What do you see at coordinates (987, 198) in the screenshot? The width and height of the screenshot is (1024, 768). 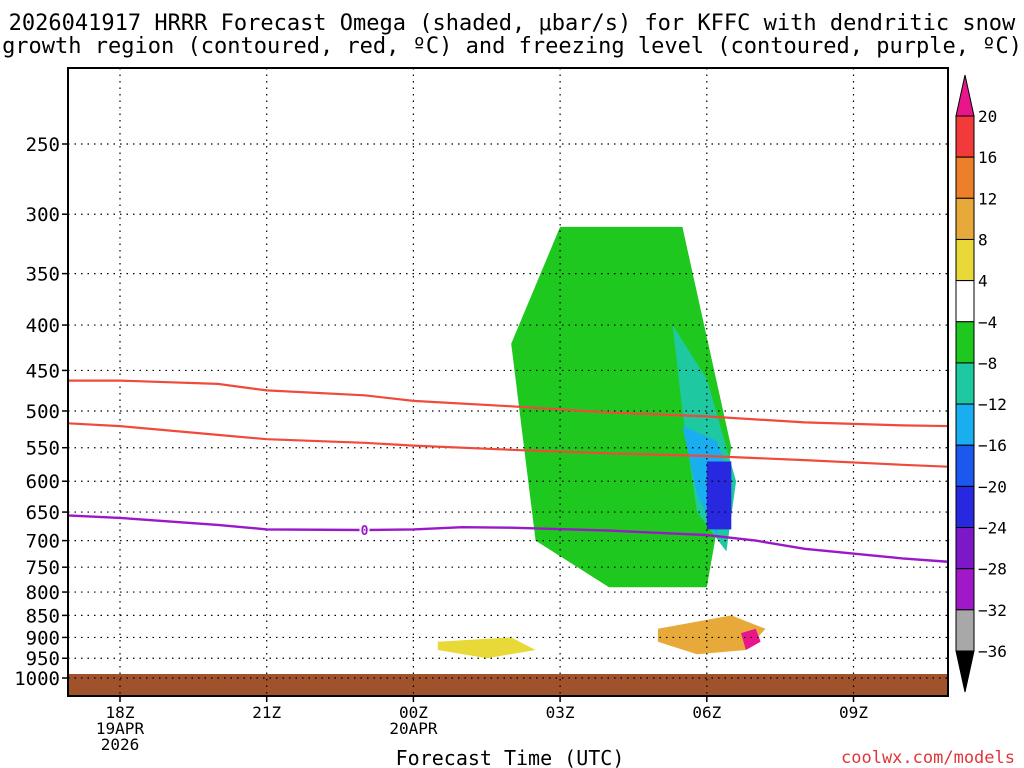 I see `colorbar-label-2: 12` at bounding box center [987, 198].